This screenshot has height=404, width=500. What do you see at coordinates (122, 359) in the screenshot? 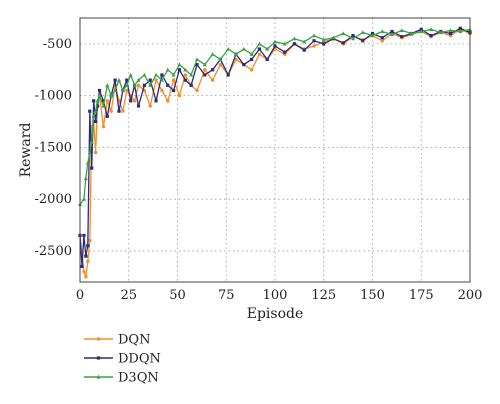
I see `legend: DQN DDQN D3QN` at bounding box center [122, 359].